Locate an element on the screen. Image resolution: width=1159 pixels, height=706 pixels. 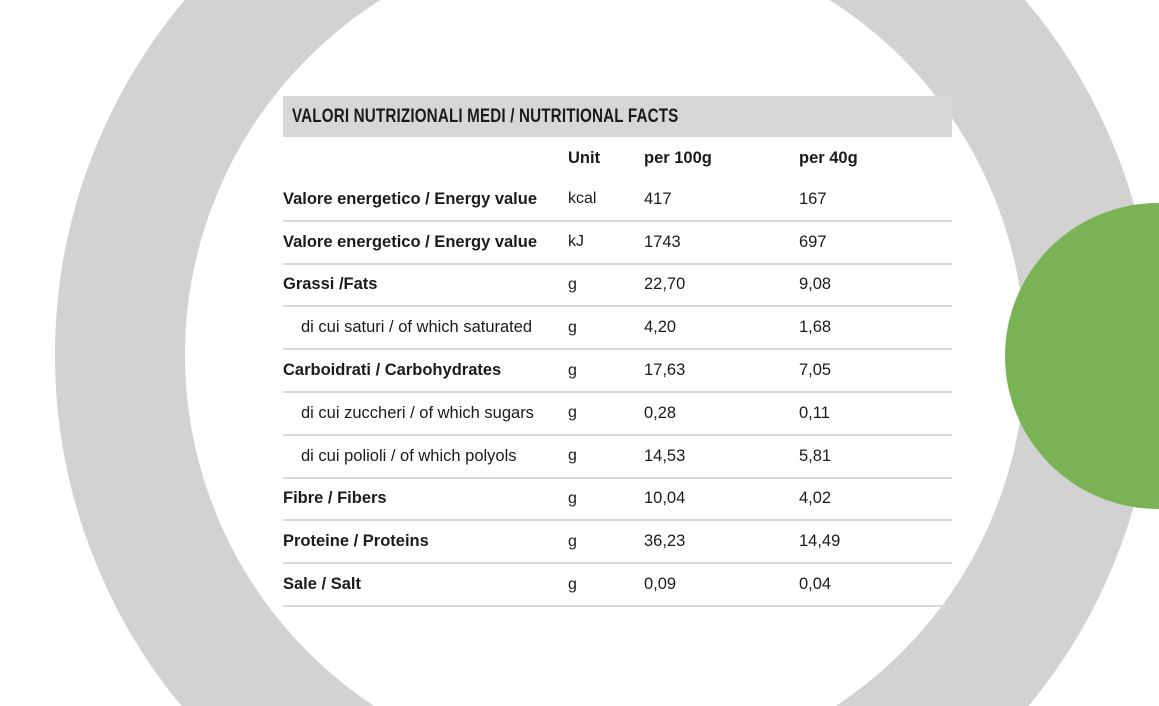
row-label: Proteine / Proteins is located at coordinates (356, 541).